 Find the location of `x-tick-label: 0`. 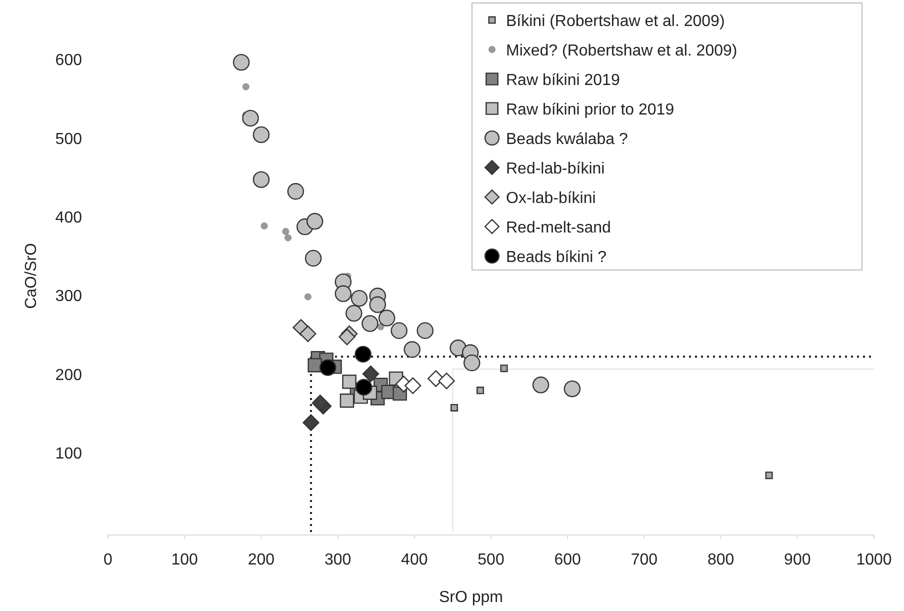

x-tick-label: 0 is located at coordinates (108, 559).